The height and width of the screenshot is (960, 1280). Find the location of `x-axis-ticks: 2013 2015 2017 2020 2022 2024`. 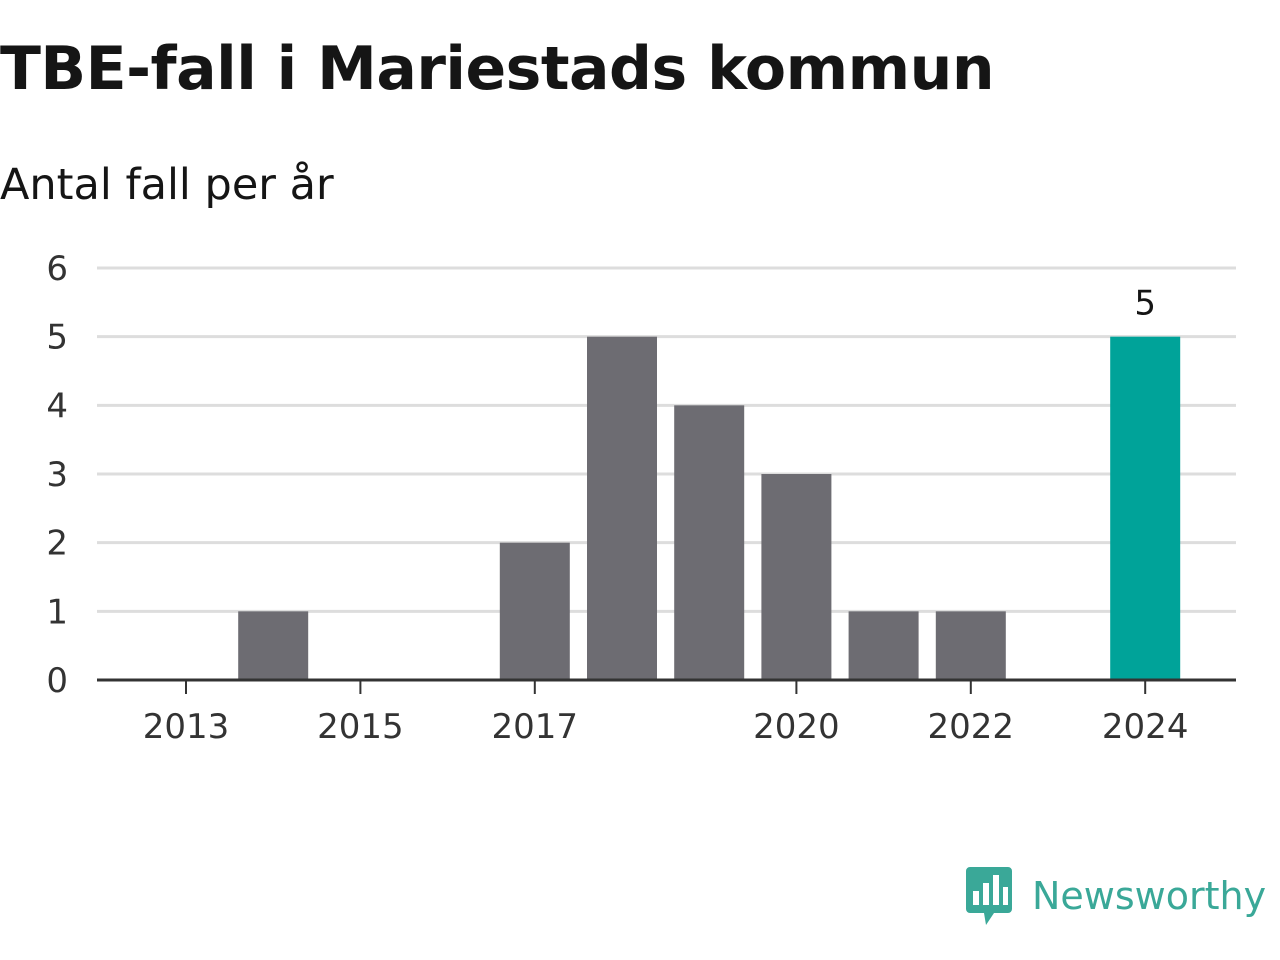

x-axis-ticks: 2013 2015 2017 2020 2022 2024 is located at coordinates (666, 713).